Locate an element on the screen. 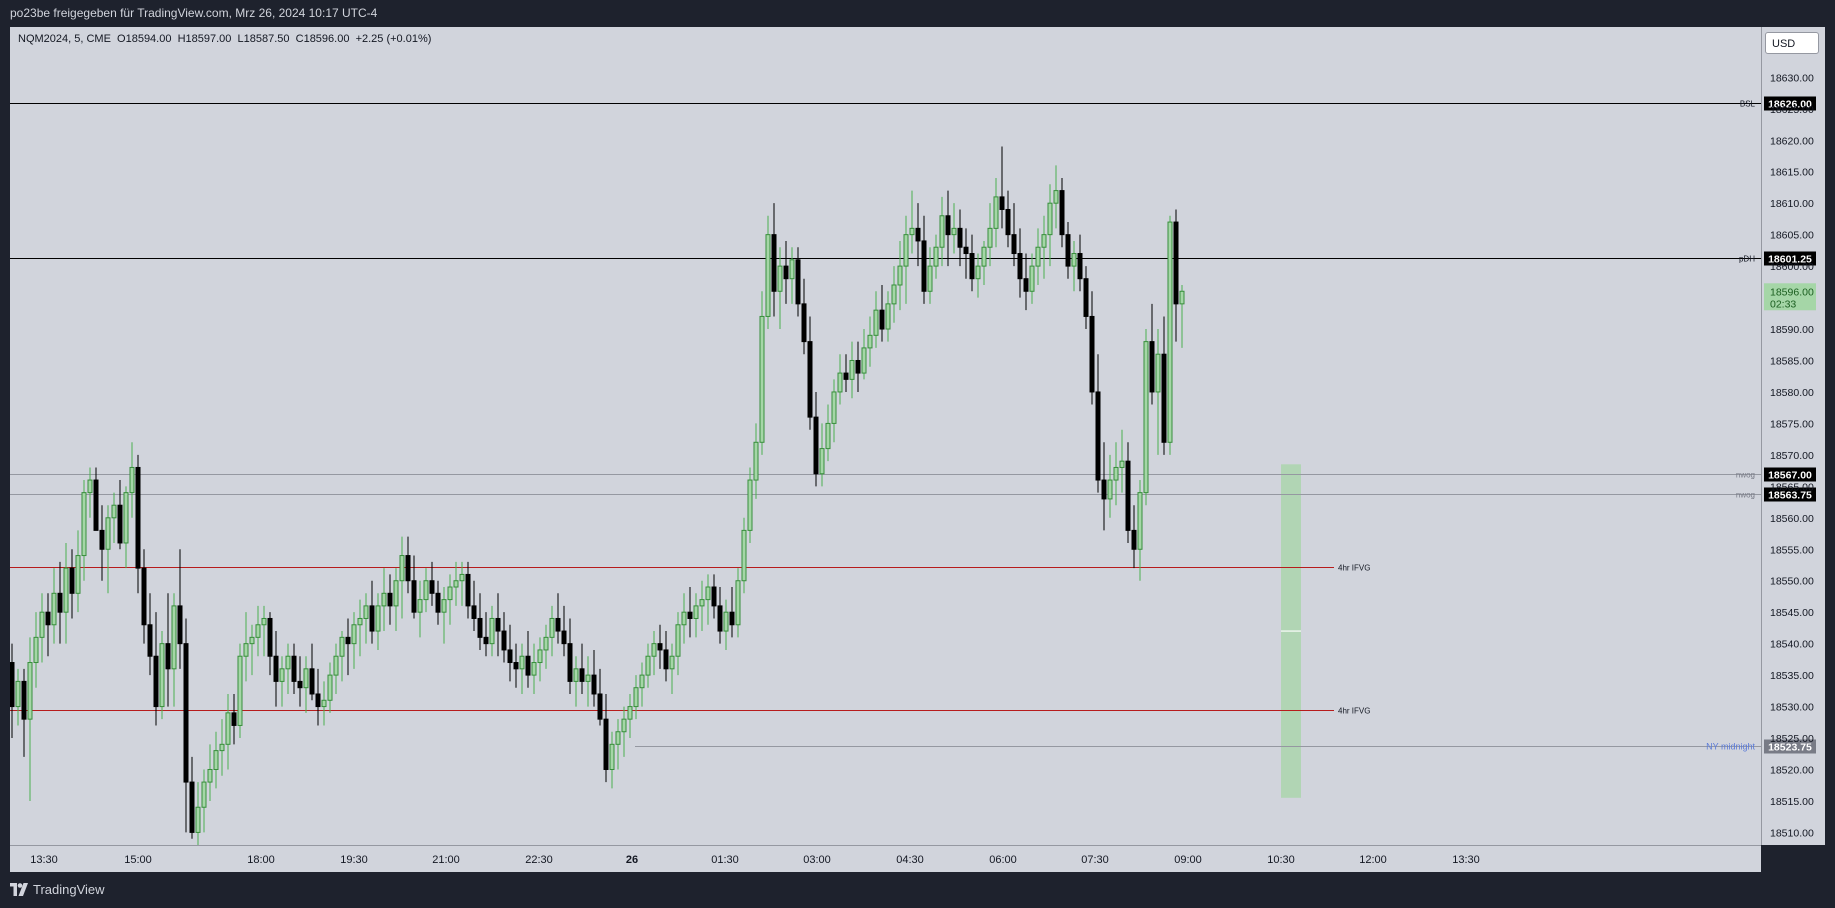 The height and width of the screenshot is (908, 1835). time-tick-label: 19:30 is located at coordinates (354, 860).